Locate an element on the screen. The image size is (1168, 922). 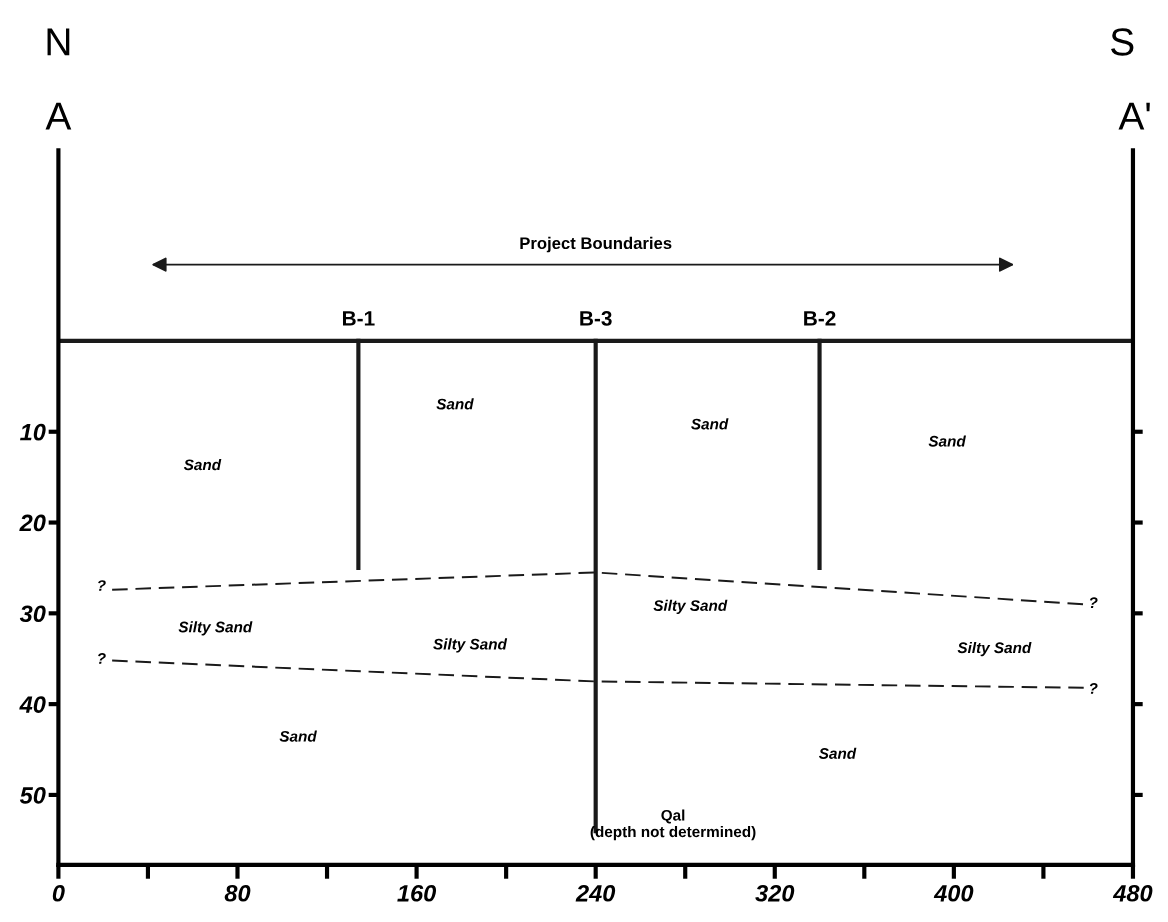
series-label: B-3 is located at coordinates (596, 318).